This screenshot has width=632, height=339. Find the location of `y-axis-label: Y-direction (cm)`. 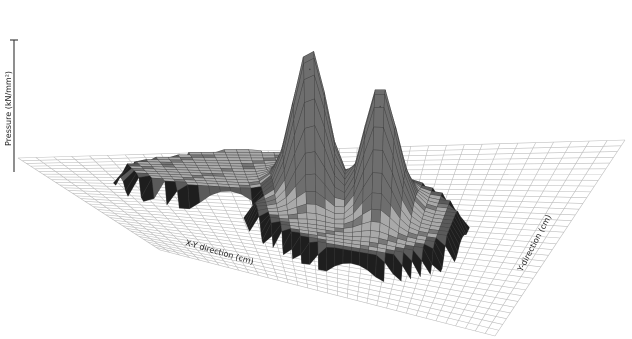

y-axis-label: Y-direction (cm) is located at coordinates (534, 243).